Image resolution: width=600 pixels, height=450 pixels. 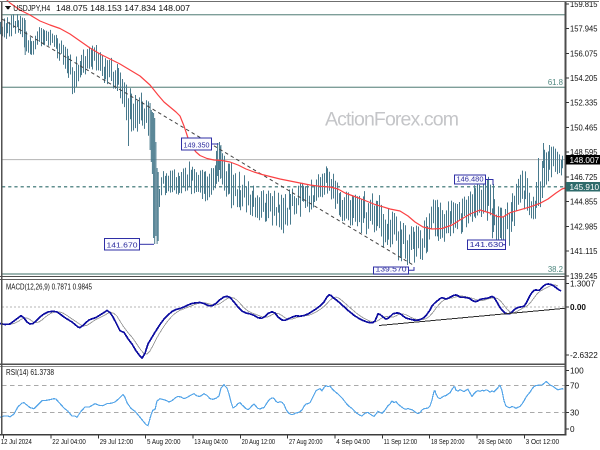 I want to click on svg-text: 159.815, so click(x=584, y=4).